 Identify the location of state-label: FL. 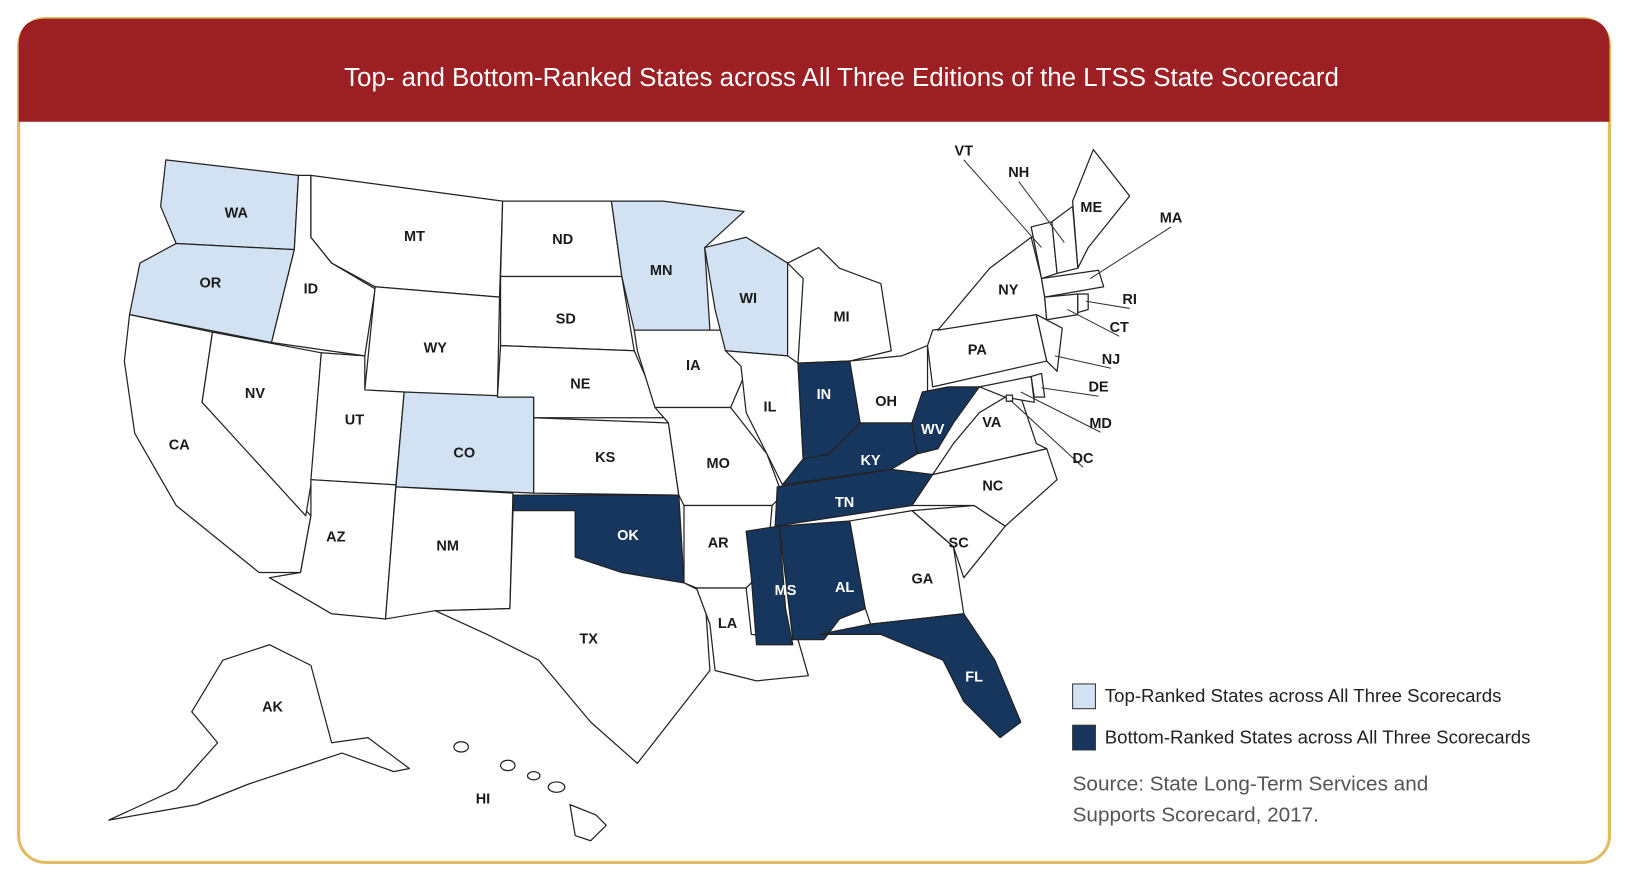
(974, 678).